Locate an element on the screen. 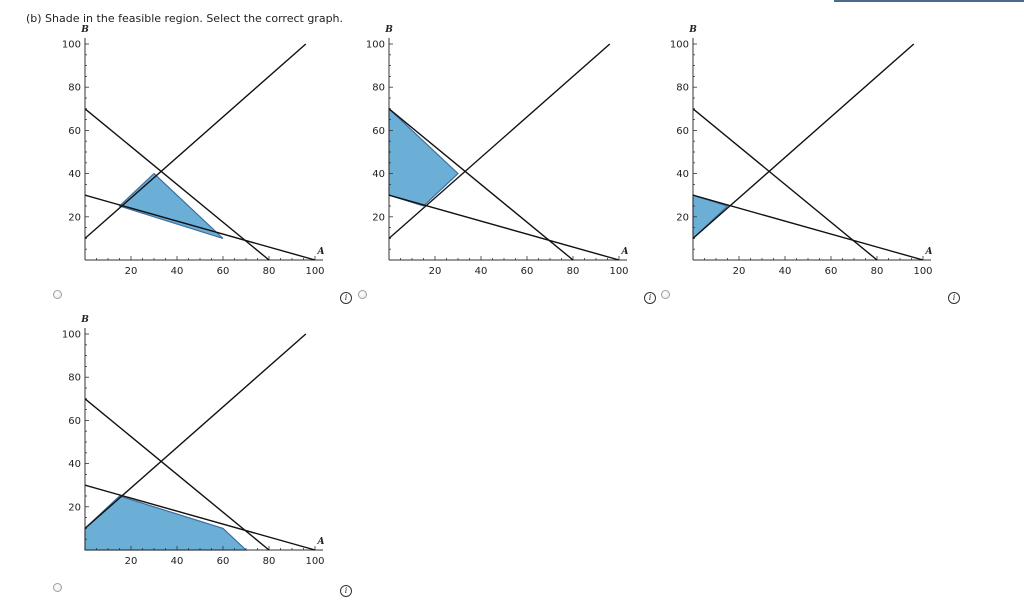  option-1-chart: 20 40 60 80 100 20 40 60 80 100 A B is located at coordinates (193, 151).